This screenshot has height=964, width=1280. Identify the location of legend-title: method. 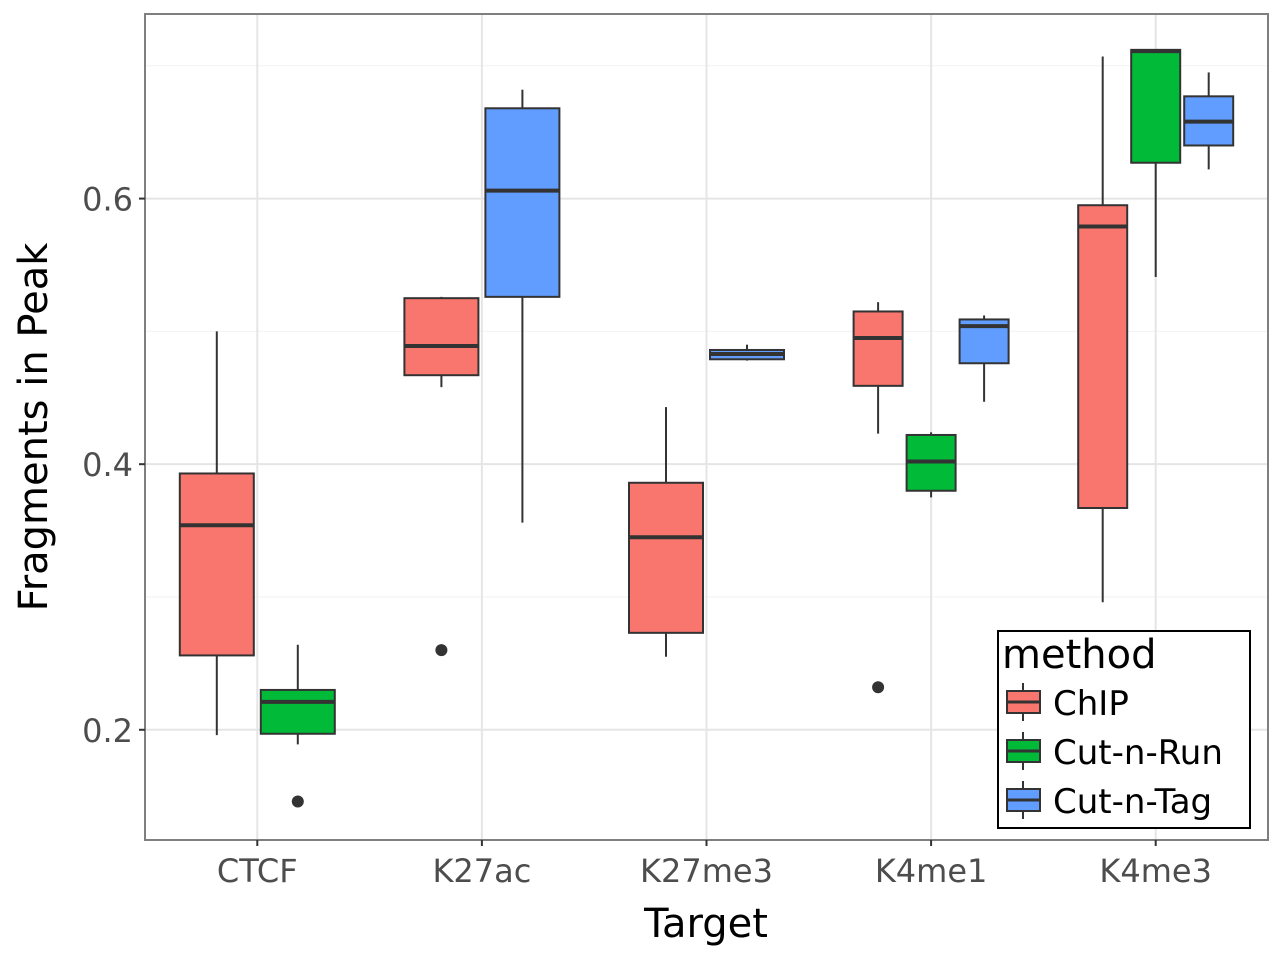
(1079, 655).